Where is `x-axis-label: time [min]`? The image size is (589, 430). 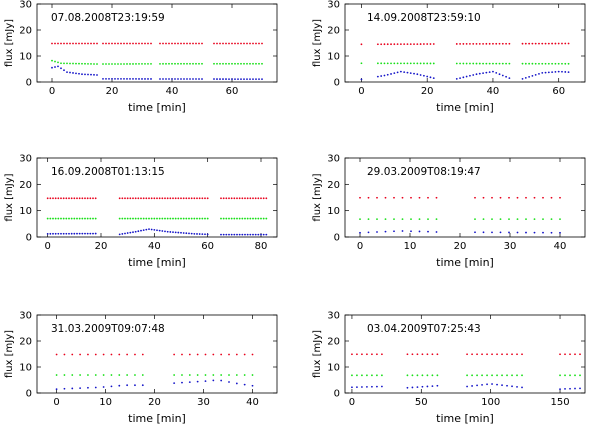 x-axis-label: time [min] is located at coordinates (157, 418).